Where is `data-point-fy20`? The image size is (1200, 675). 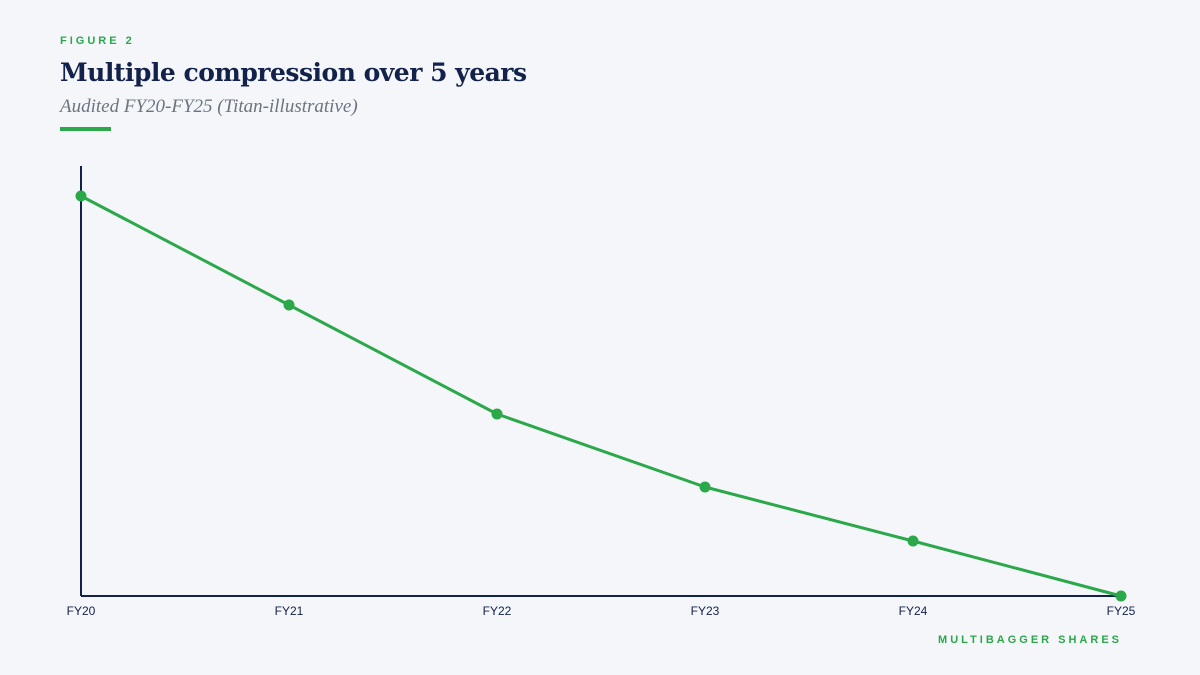 data-point-fy20 is located at coordinates (81, 196).